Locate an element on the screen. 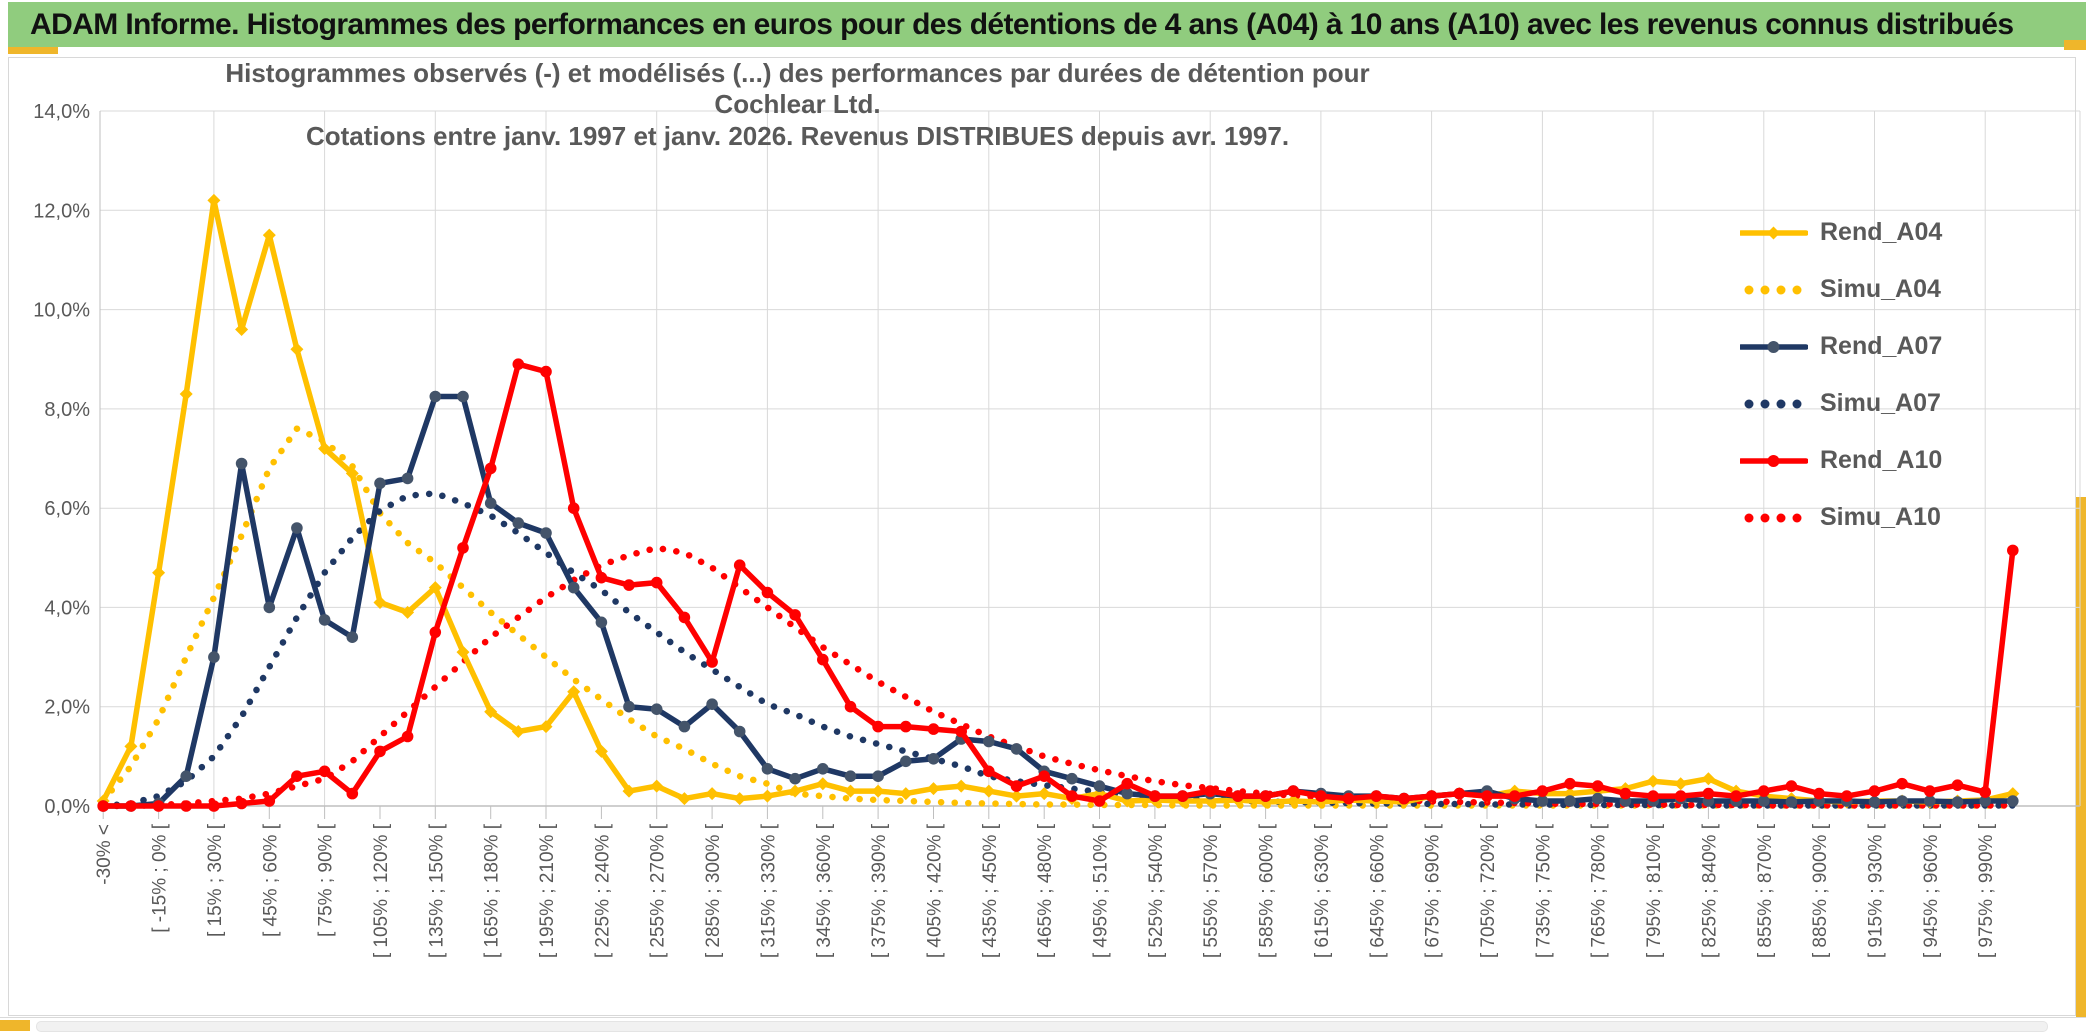 This screenshot has height=1032, width=2086. y-tick-label: 8,0% is located at coordinates (67, 410).